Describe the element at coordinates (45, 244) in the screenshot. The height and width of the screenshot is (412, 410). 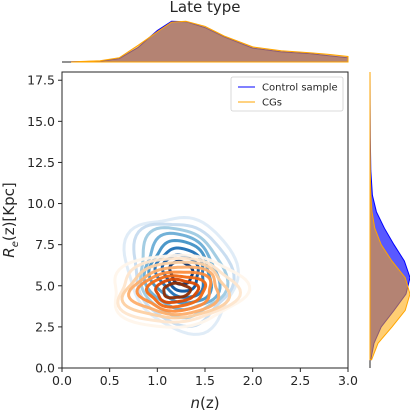
I see `y-tick-label: 7.5` at that location.